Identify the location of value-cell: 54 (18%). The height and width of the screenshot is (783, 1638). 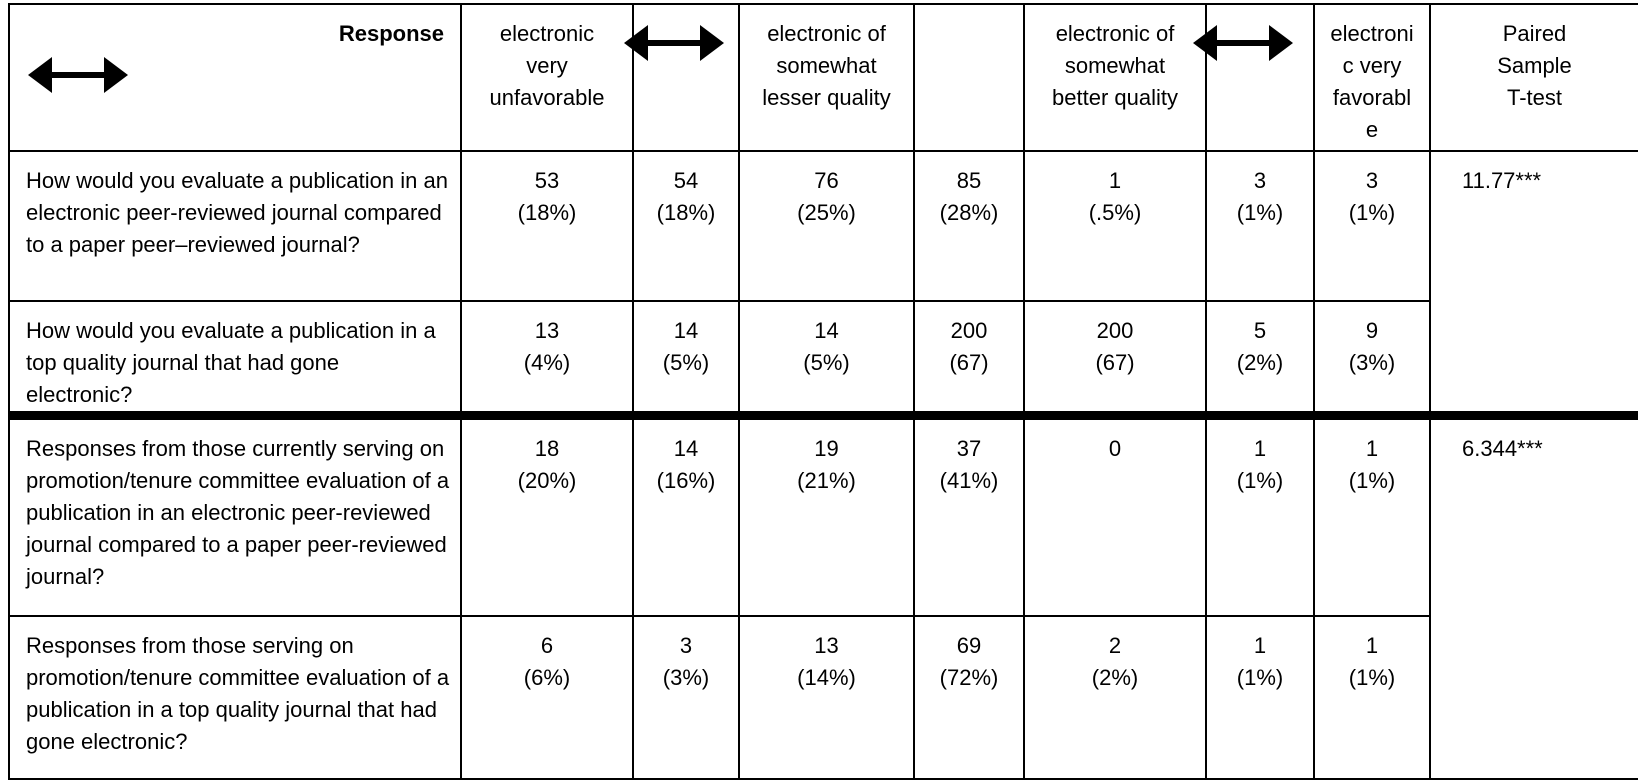
(686, 196).